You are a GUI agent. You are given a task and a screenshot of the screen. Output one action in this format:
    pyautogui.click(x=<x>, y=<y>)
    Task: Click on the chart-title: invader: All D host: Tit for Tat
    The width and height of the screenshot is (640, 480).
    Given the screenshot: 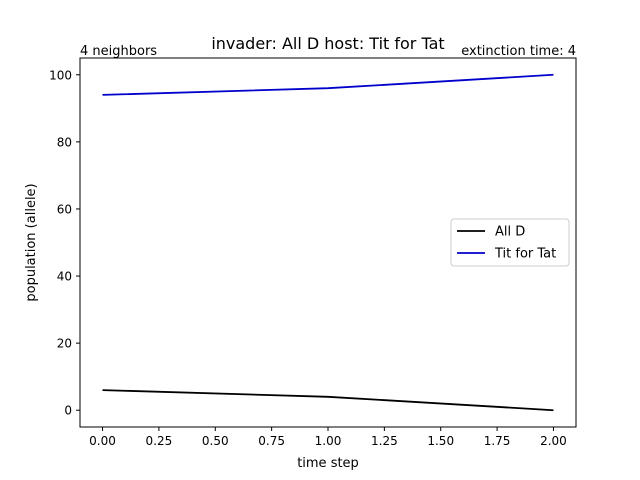 What is the action you would take?
    pyautogui.click(x=327, y=43)
    